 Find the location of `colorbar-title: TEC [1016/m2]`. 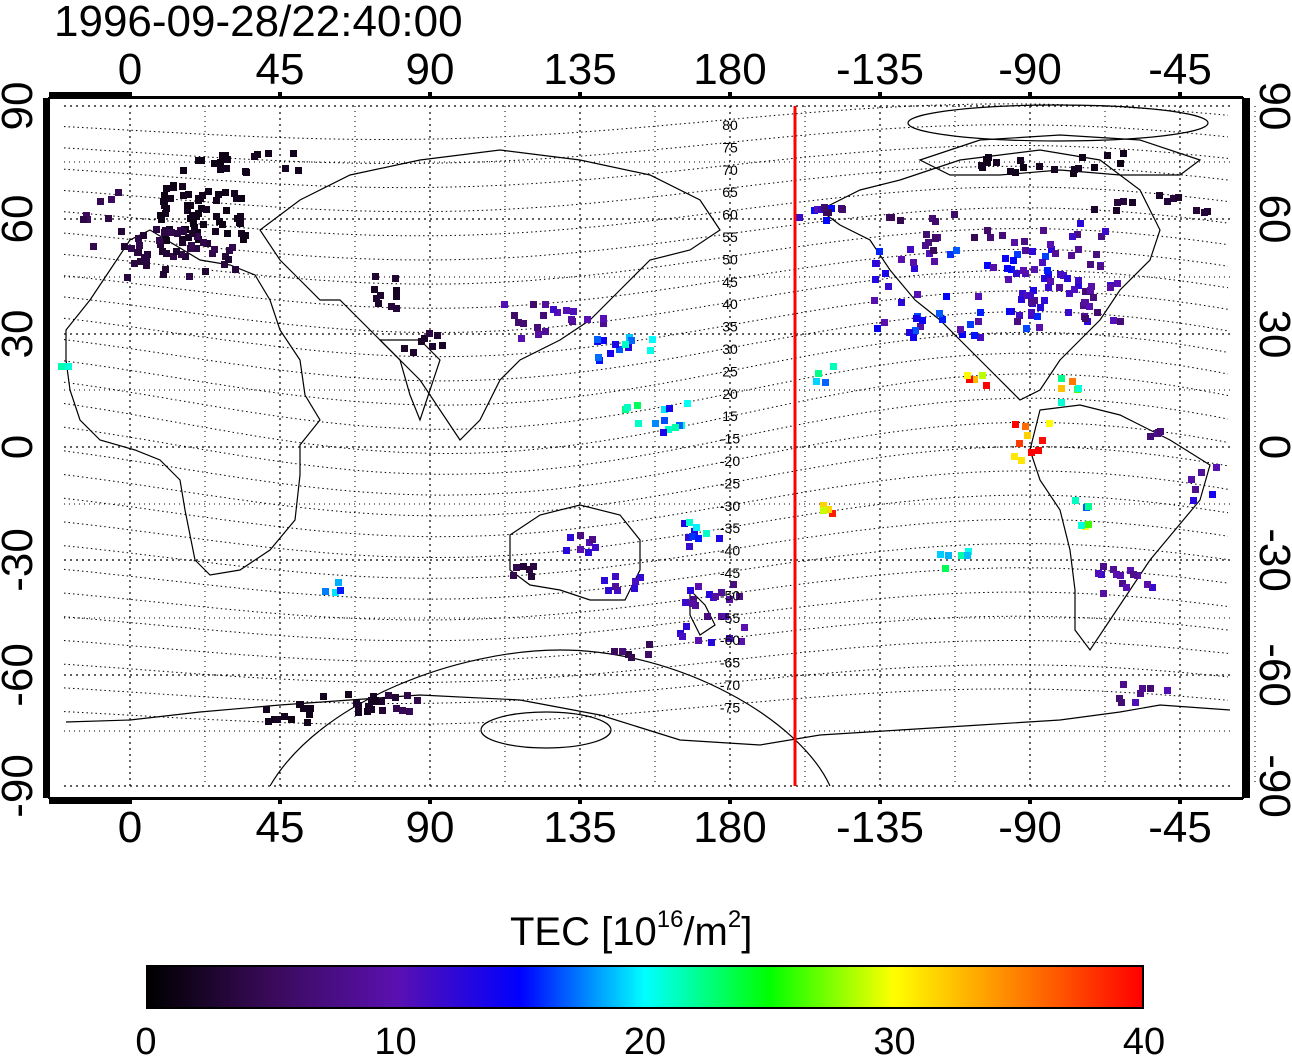

colorbar-title: TEC [1016/m2] is located at coordinates (631, 930).